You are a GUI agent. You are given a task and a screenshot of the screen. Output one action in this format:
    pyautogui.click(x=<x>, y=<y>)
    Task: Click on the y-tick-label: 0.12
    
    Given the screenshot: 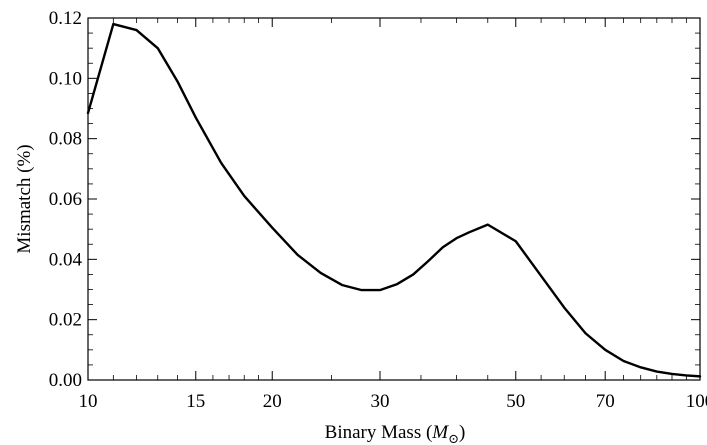 What is the action you would take?
    pyautogui.click(x=65, y=18)
    